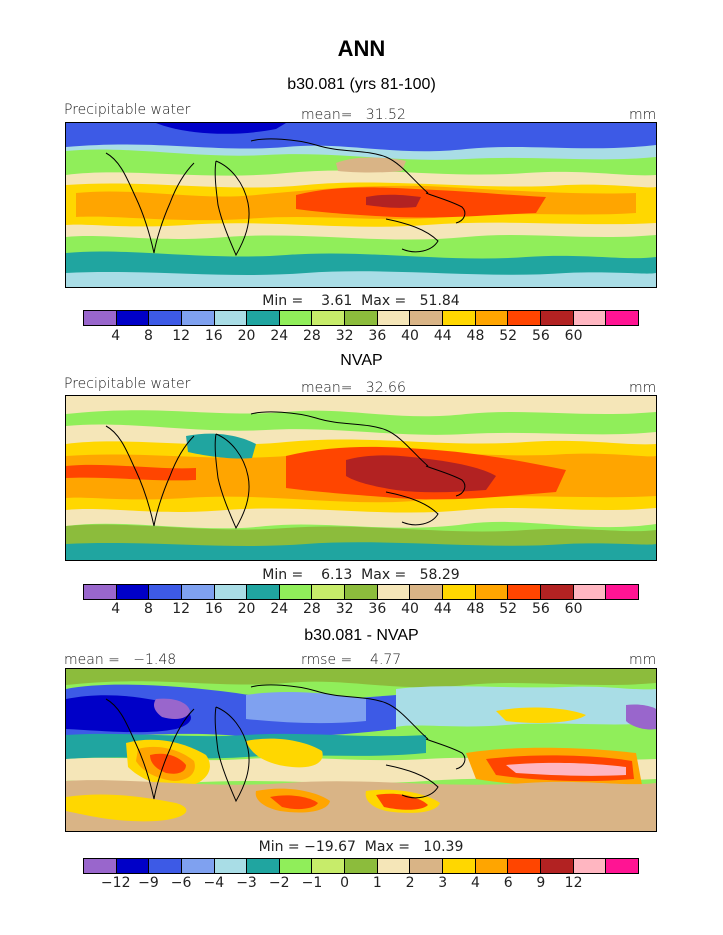 The height and width of the screenshot is (935, 723). Describe the element at coordinates (361, 847) in the screenshot. I see `panel-3-minmax: Min = −19.67 Max = 10.39` at that location.